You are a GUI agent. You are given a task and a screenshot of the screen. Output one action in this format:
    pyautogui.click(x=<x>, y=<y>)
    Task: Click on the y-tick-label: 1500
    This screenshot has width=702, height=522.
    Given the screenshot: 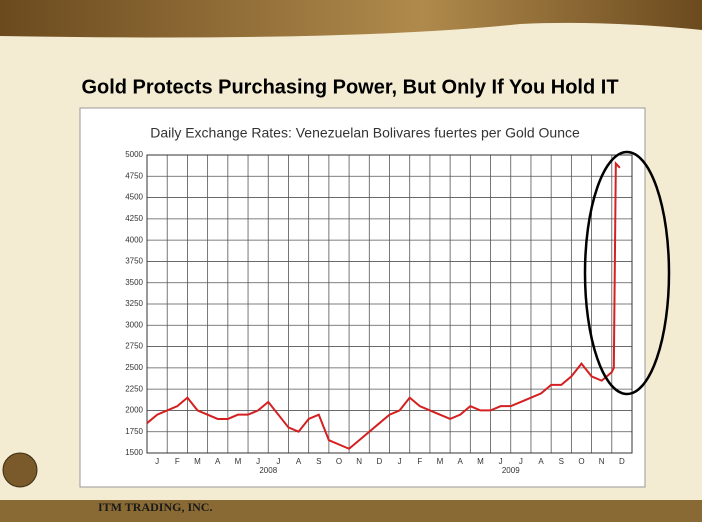 What is the action you would take?
    pyautogui.click(x=134, y=452)
    